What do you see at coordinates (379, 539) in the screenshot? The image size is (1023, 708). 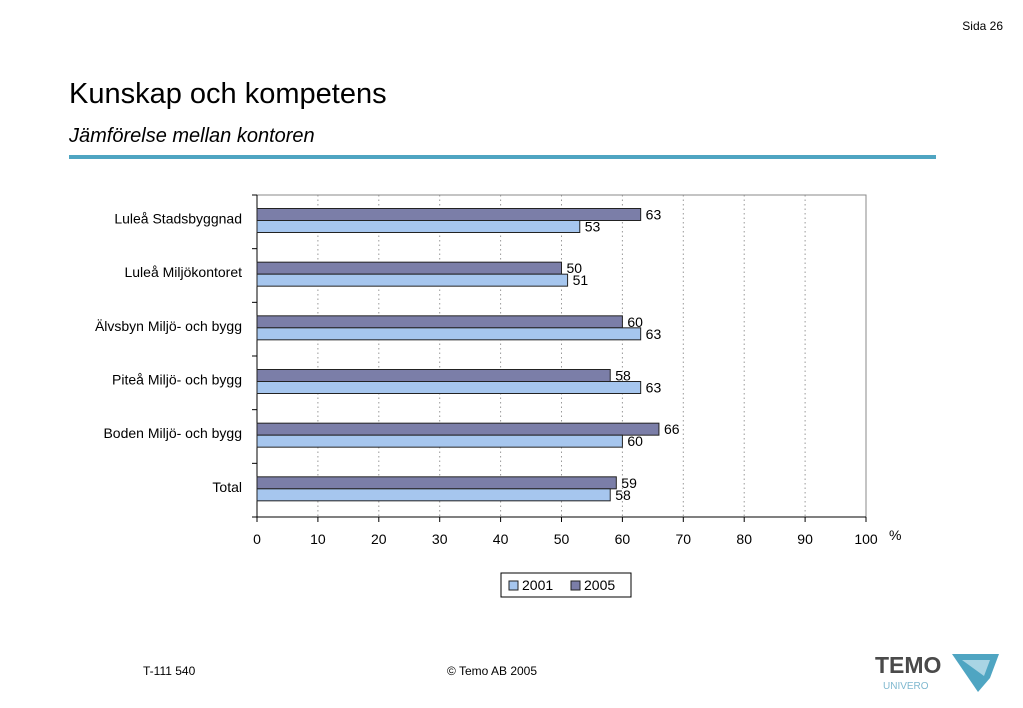 I see `x-tick-label: 20` at bounding box center [379, 539].